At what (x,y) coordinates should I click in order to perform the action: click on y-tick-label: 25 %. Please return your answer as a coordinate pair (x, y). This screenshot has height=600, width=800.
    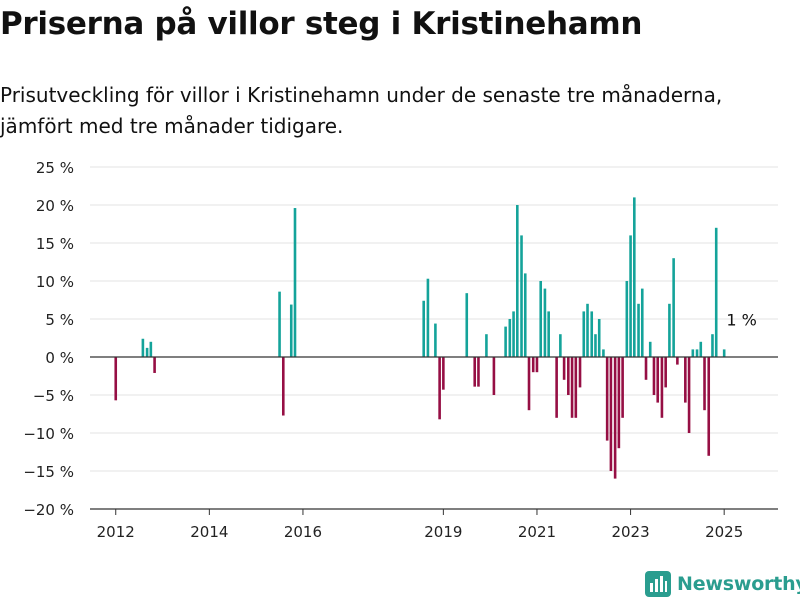
    Looking at the image, I should click on (55, 168).